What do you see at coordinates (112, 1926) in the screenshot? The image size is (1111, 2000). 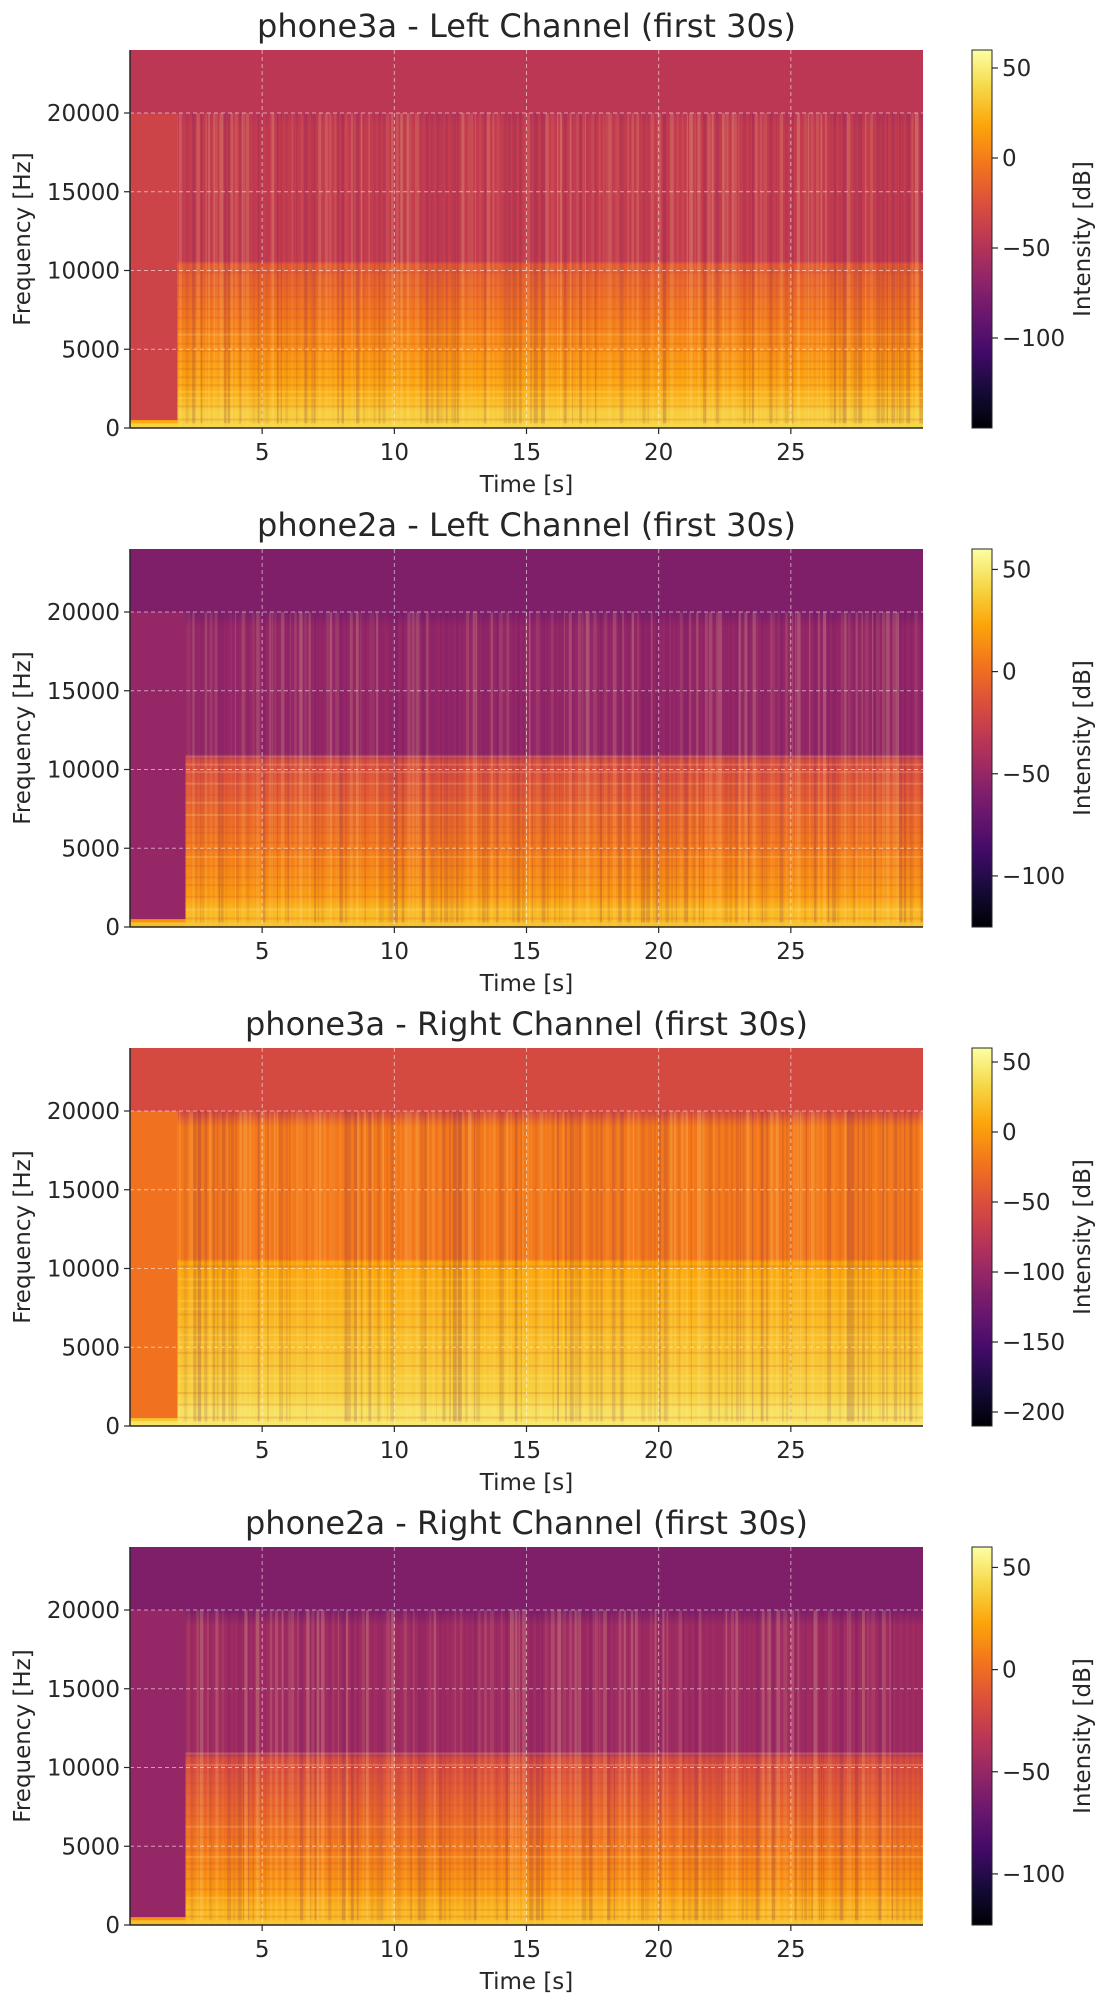 I see `y-tick-label: 0` at bounding box center [112, 1926].